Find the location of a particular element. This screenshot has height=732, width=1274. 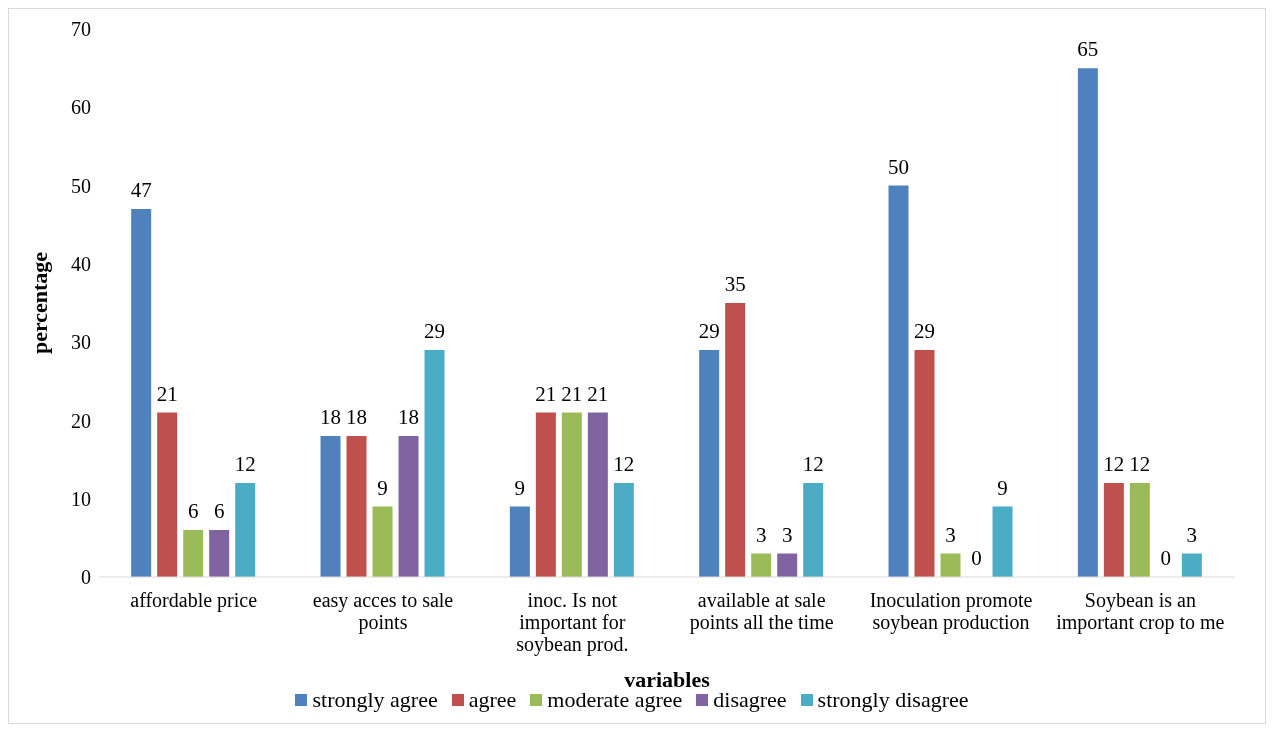

data-label: 65 is located at coordinates (1088, 49).